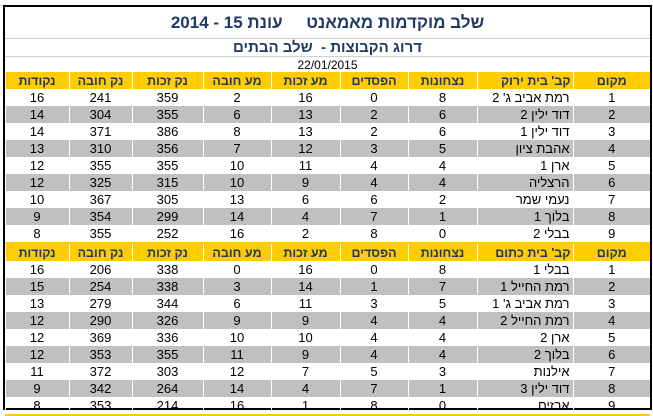 The image size is (653, 416). What do you see at coordinates (167, 148) in the screenshot?
I see `table-cell: 356` at bounding box center [167, 148].